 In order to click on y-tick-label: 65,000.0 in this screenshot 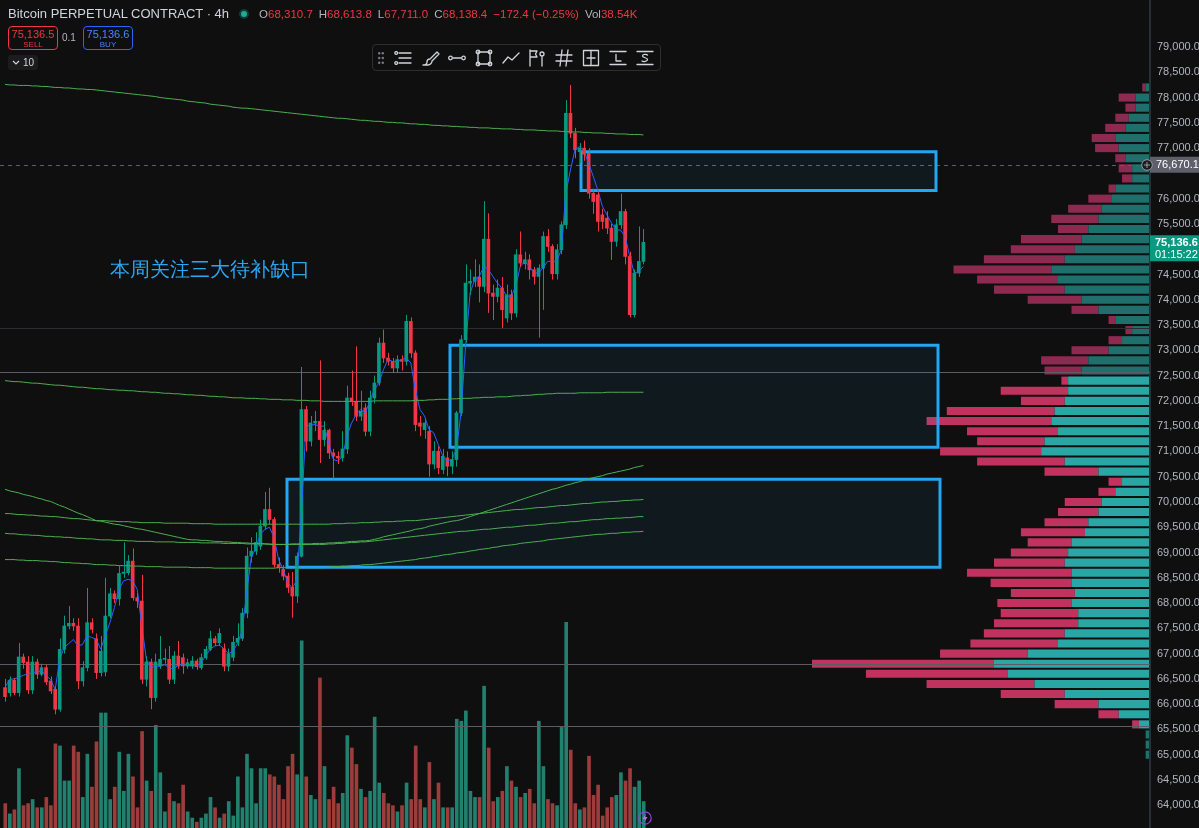, I will do `click(1178, 753)`.